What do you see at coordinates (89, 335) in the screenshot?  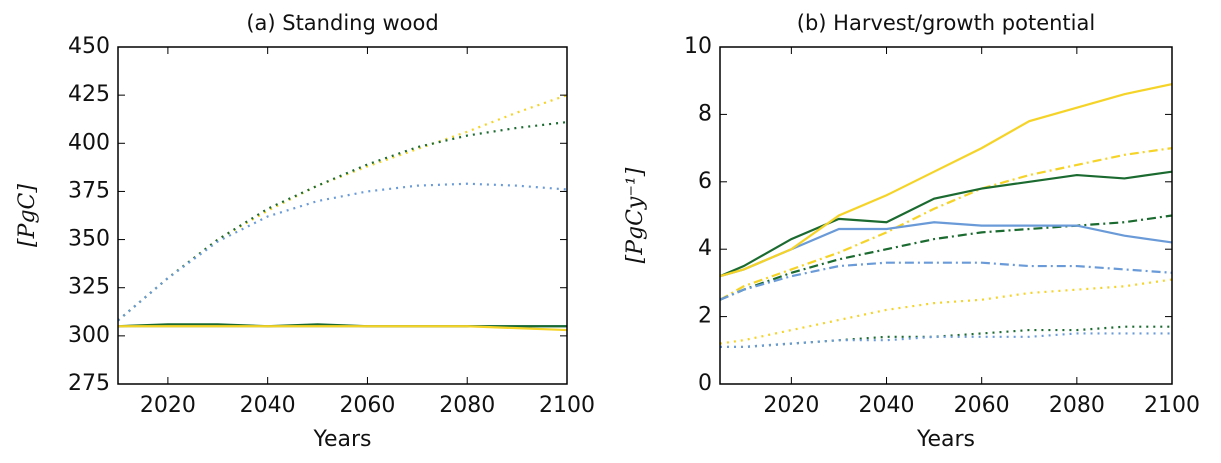 I see `y-tick-label: 300` at bounding box center [89, 335].